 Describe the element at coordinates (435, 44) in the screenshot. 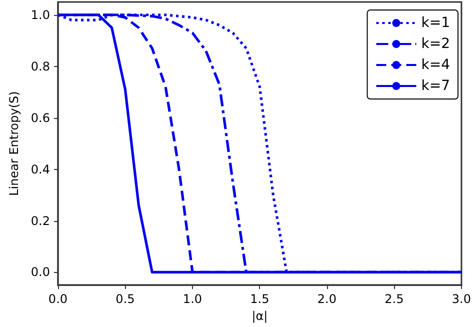

I see `legend-label: k=2` at that location.